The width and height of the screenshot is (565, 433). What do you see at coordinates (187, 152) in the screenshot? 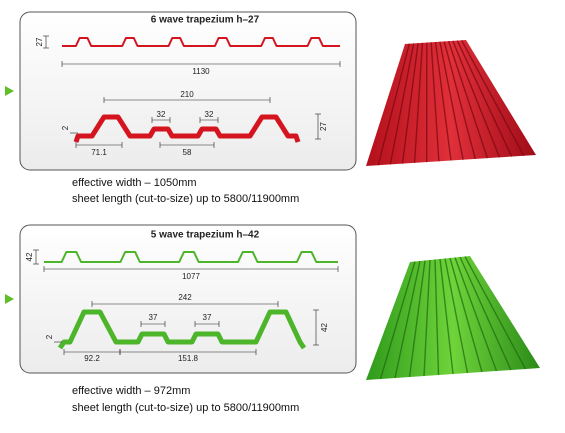
I see `dimension-label: 58` at bounding box center [187, 152].